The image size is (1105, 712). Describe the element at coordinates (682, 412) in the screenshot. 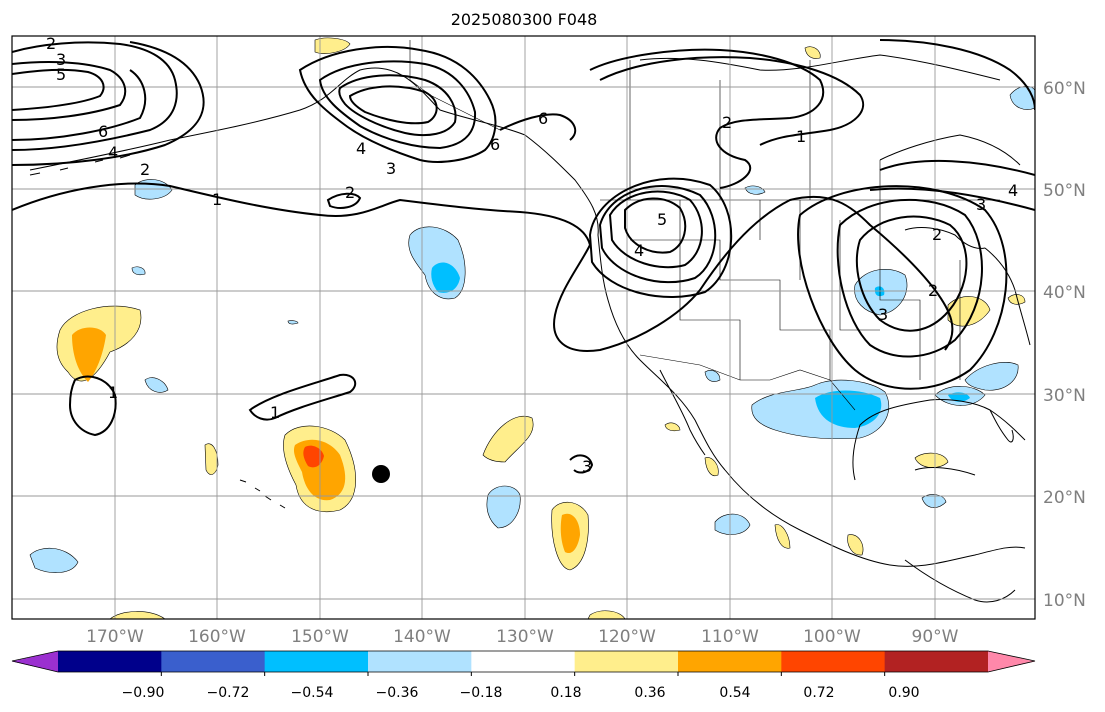

I see `coastline-baja` at that location.